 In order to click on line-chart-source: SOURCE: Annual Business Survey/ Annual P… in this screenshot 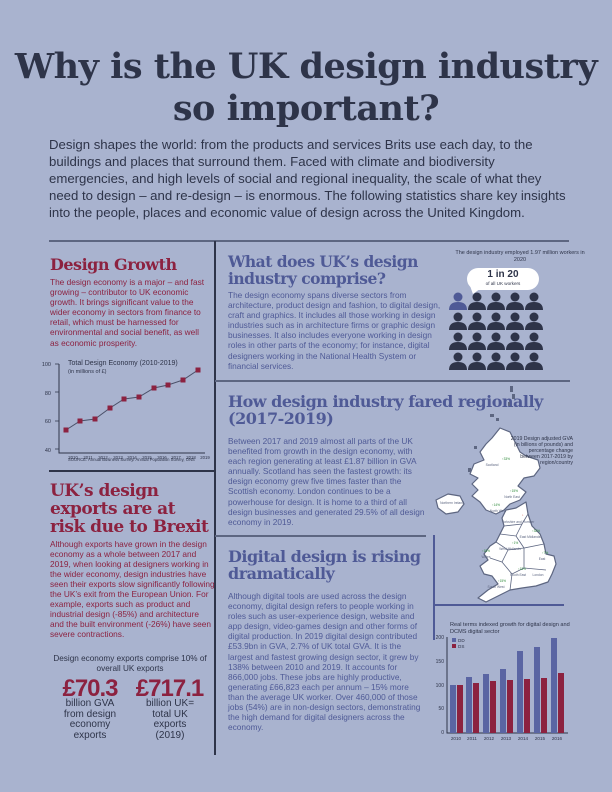, I will do `click(131, 459)`.